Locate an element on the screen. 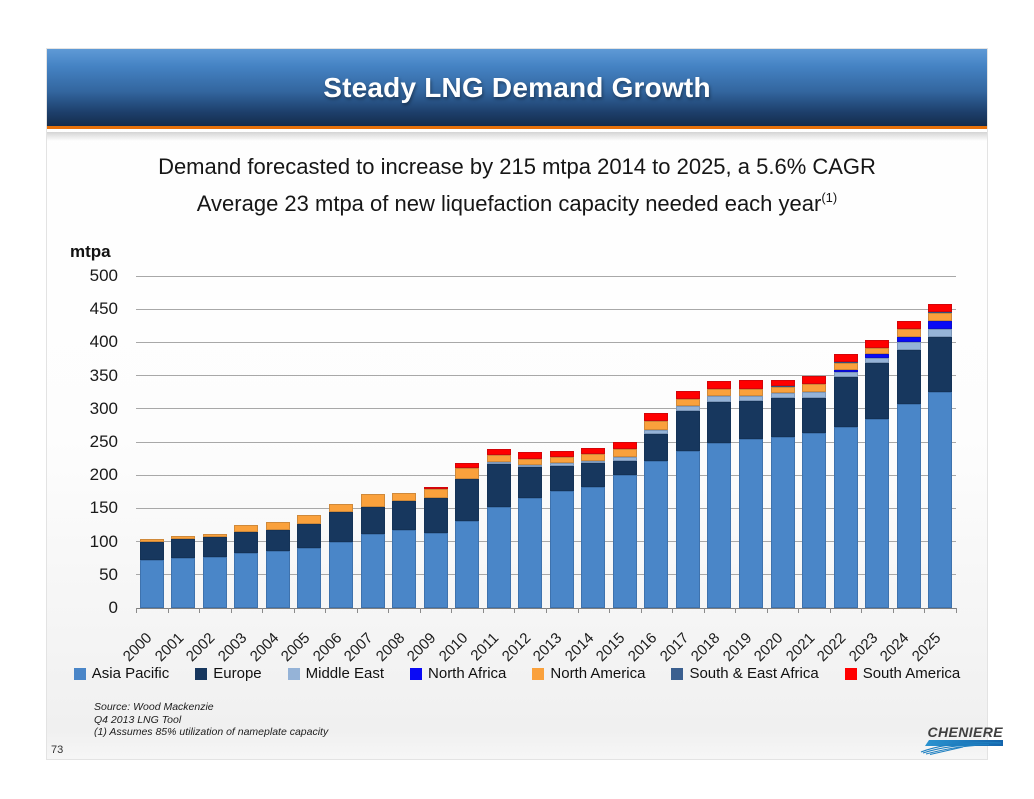 This screenshot has width=1034, height=799. y-axis-tick-labels: 0 50 100 150 200 250 300 350 400 450 500 is located at coordinates (99, 442).